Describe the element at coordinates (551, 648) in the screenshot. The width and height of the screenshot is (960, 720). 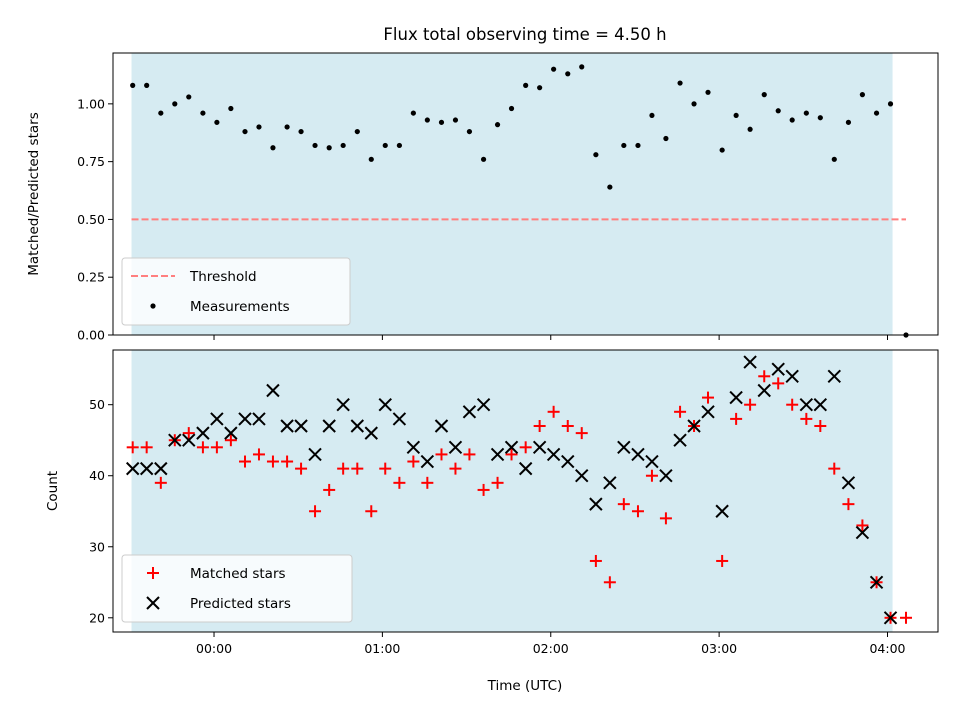
I see `x-tick-label: 02:00` at that location.